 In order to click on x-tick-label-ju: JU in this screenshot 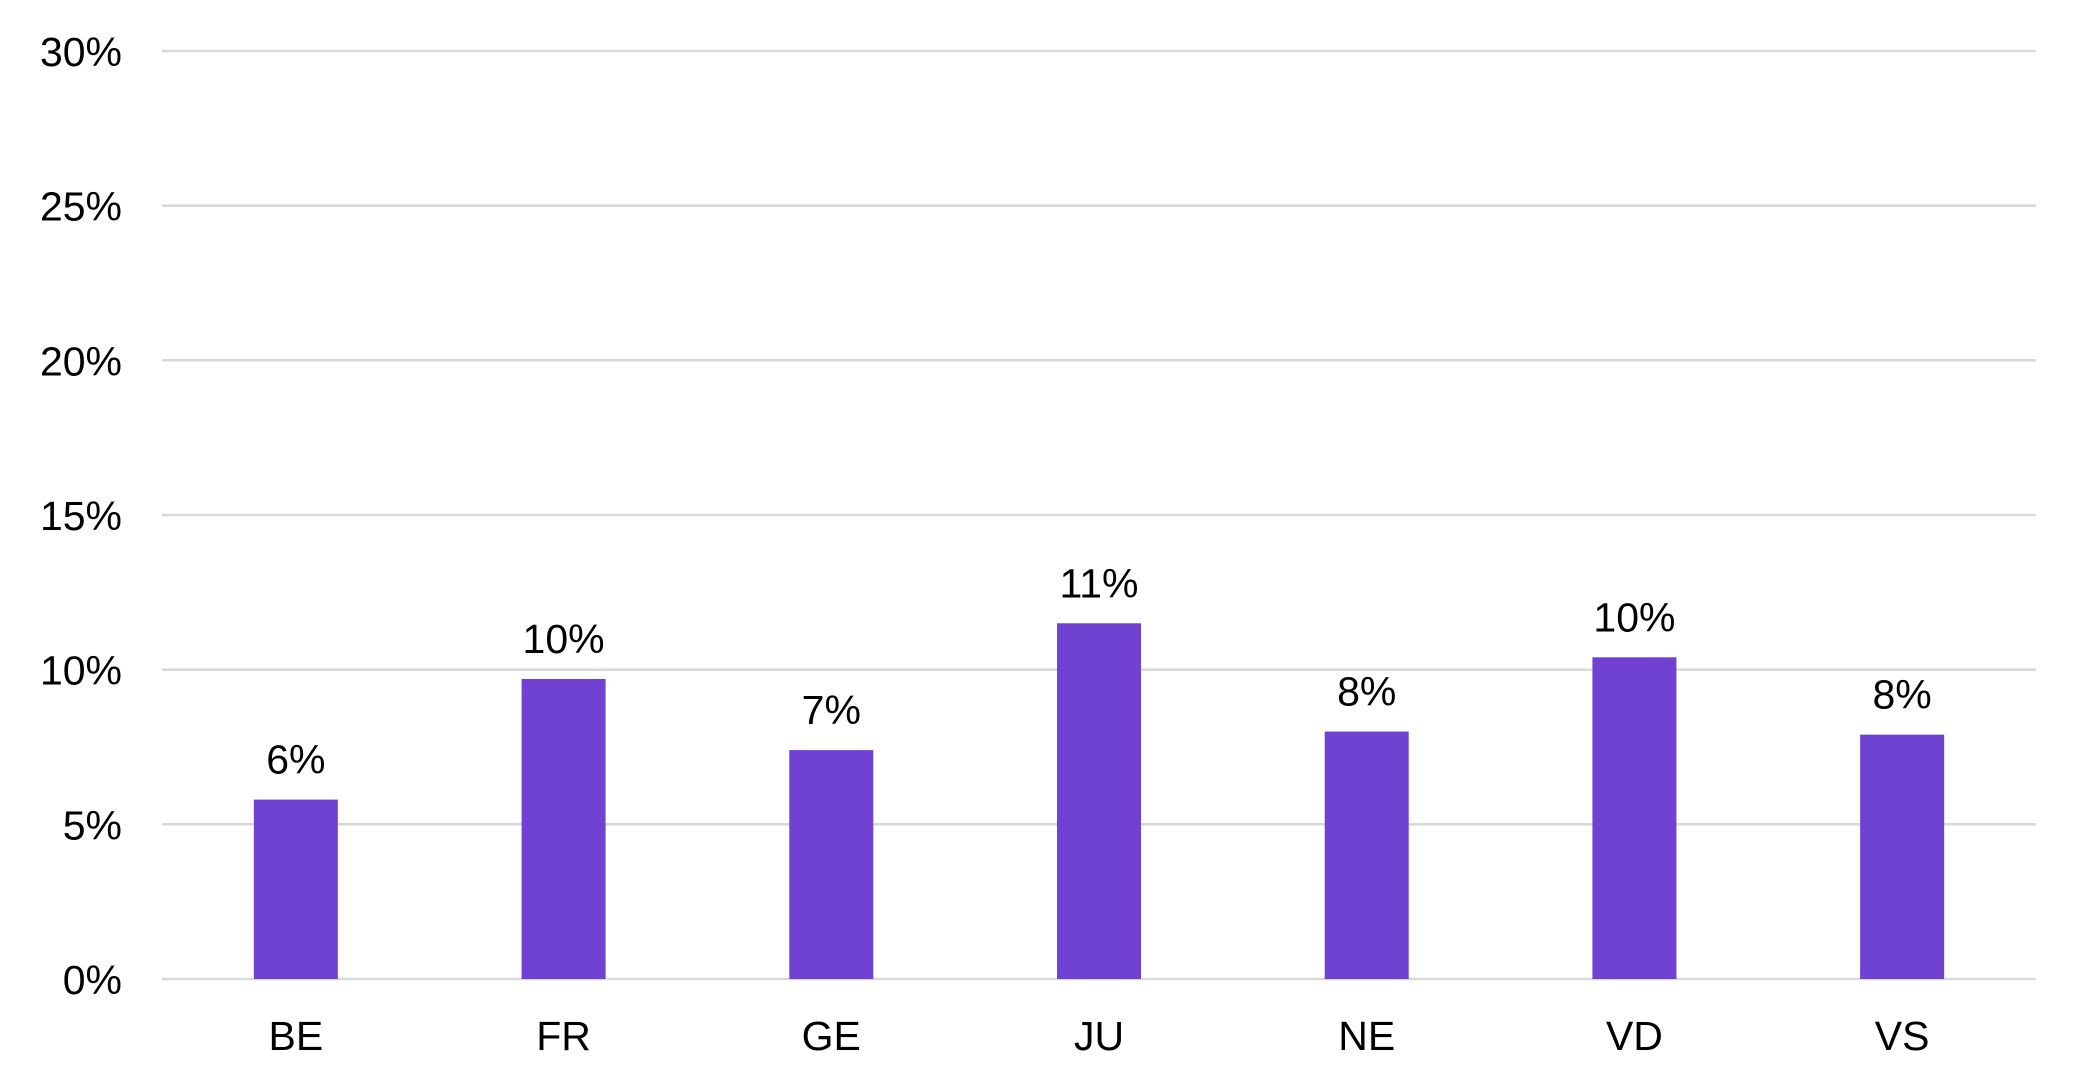, I will do `click(1099, 1036)`.